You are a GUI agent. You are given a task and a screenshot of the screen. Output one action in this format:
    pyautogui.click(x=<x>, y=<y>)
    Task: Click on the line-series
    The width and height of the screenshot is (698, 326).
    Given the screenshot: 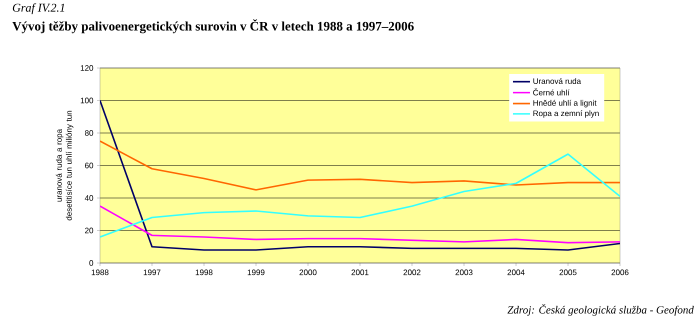 What is the action you would take?
    pyautogui.click(x=360, y=165)
    